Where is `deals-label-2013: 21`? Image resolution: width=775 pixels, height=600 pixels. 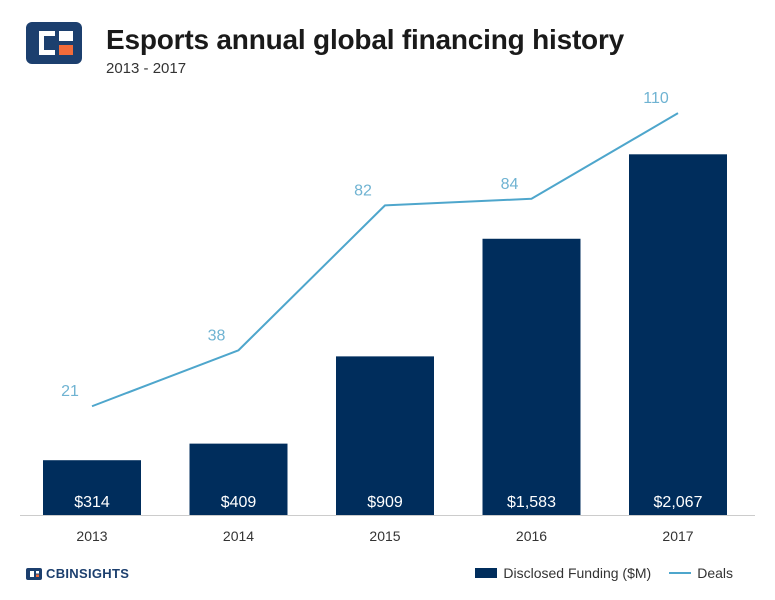 deals-label-2013: 21 is located at coordinates (70, 391).